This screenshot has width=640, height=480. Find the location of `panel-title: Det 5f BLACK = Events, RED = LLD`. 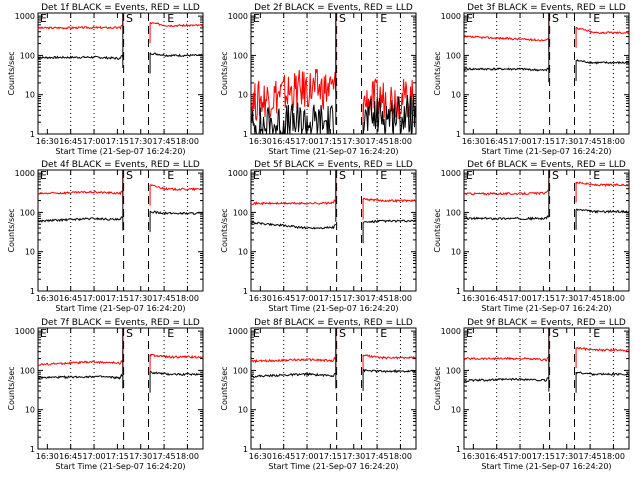

panel-title: Det 5f BLACK = Events, RED = LLD is located at coordinates (333, 165).